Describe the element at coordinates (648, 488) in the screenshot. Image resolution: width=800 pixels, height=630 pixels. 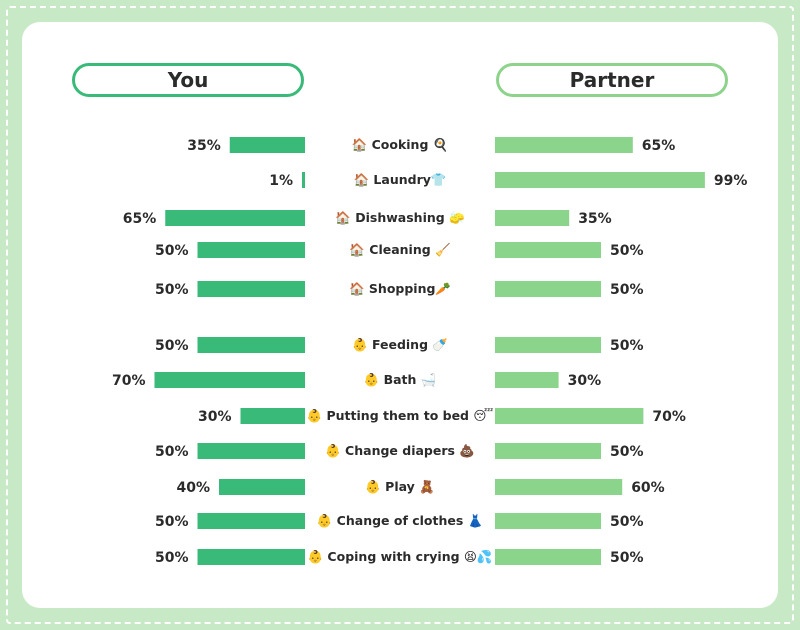
I see `partner-value-label: 60%` at that location.